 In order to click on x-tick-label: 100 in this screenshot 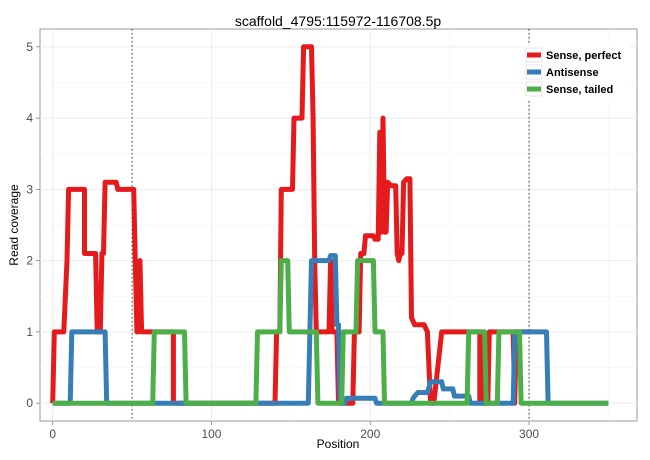, I will do `click(211, 434)`.